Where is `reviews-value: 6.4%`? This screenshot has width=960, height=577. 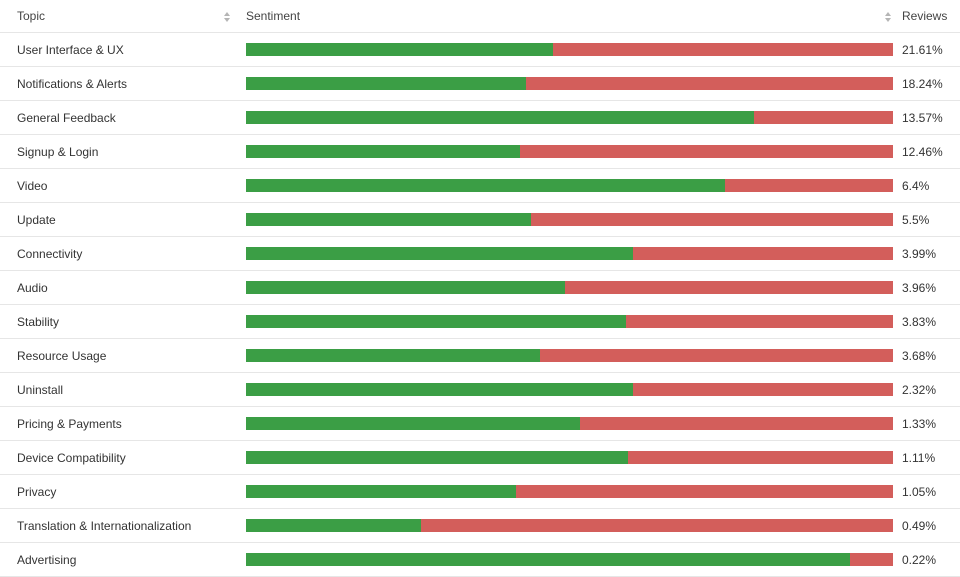 reviews-value: 6.4% is located at coordinates (916, 185).